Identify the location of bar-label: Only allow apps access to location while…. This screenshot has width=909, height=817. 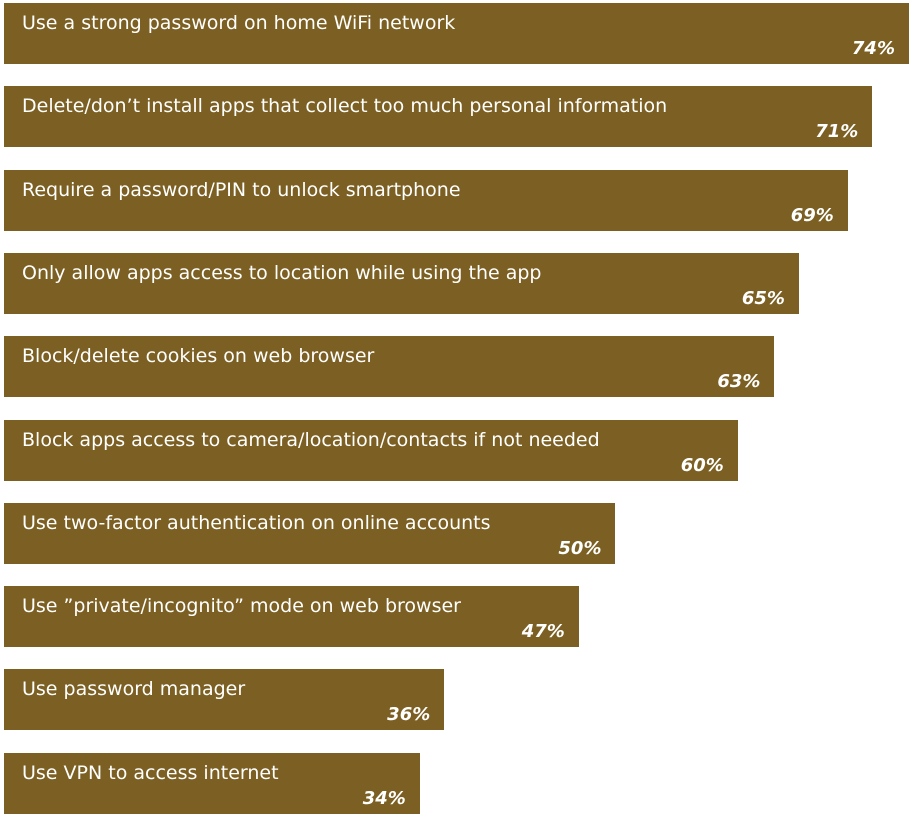
(282, 272).